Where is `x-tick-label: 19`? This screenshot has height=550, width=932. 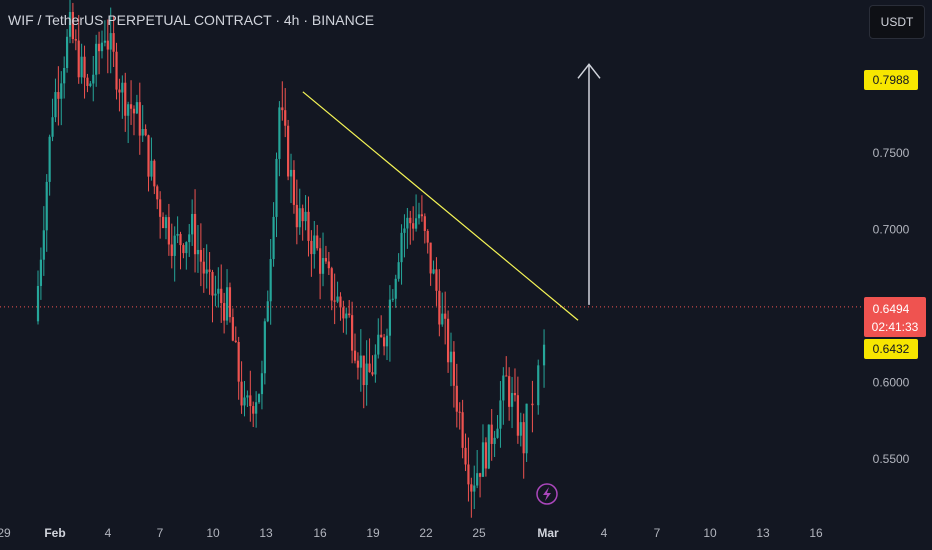
x-tick-label: 19 is located at coordinates (373, 533).